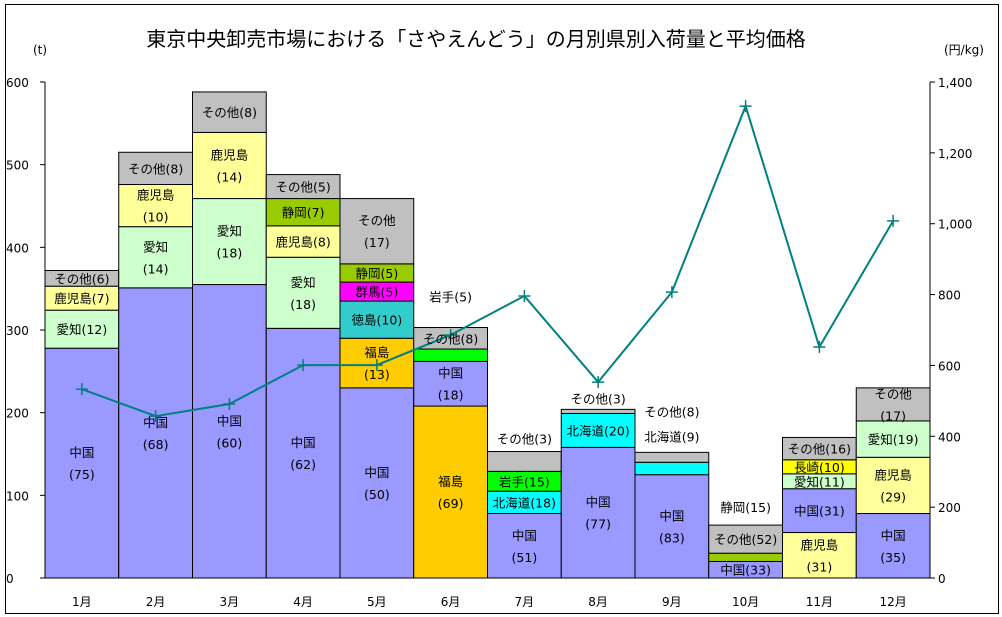 This screenshot has width=1002, height=617. I want to click on left-tick-label: 0, so click(10, 579).